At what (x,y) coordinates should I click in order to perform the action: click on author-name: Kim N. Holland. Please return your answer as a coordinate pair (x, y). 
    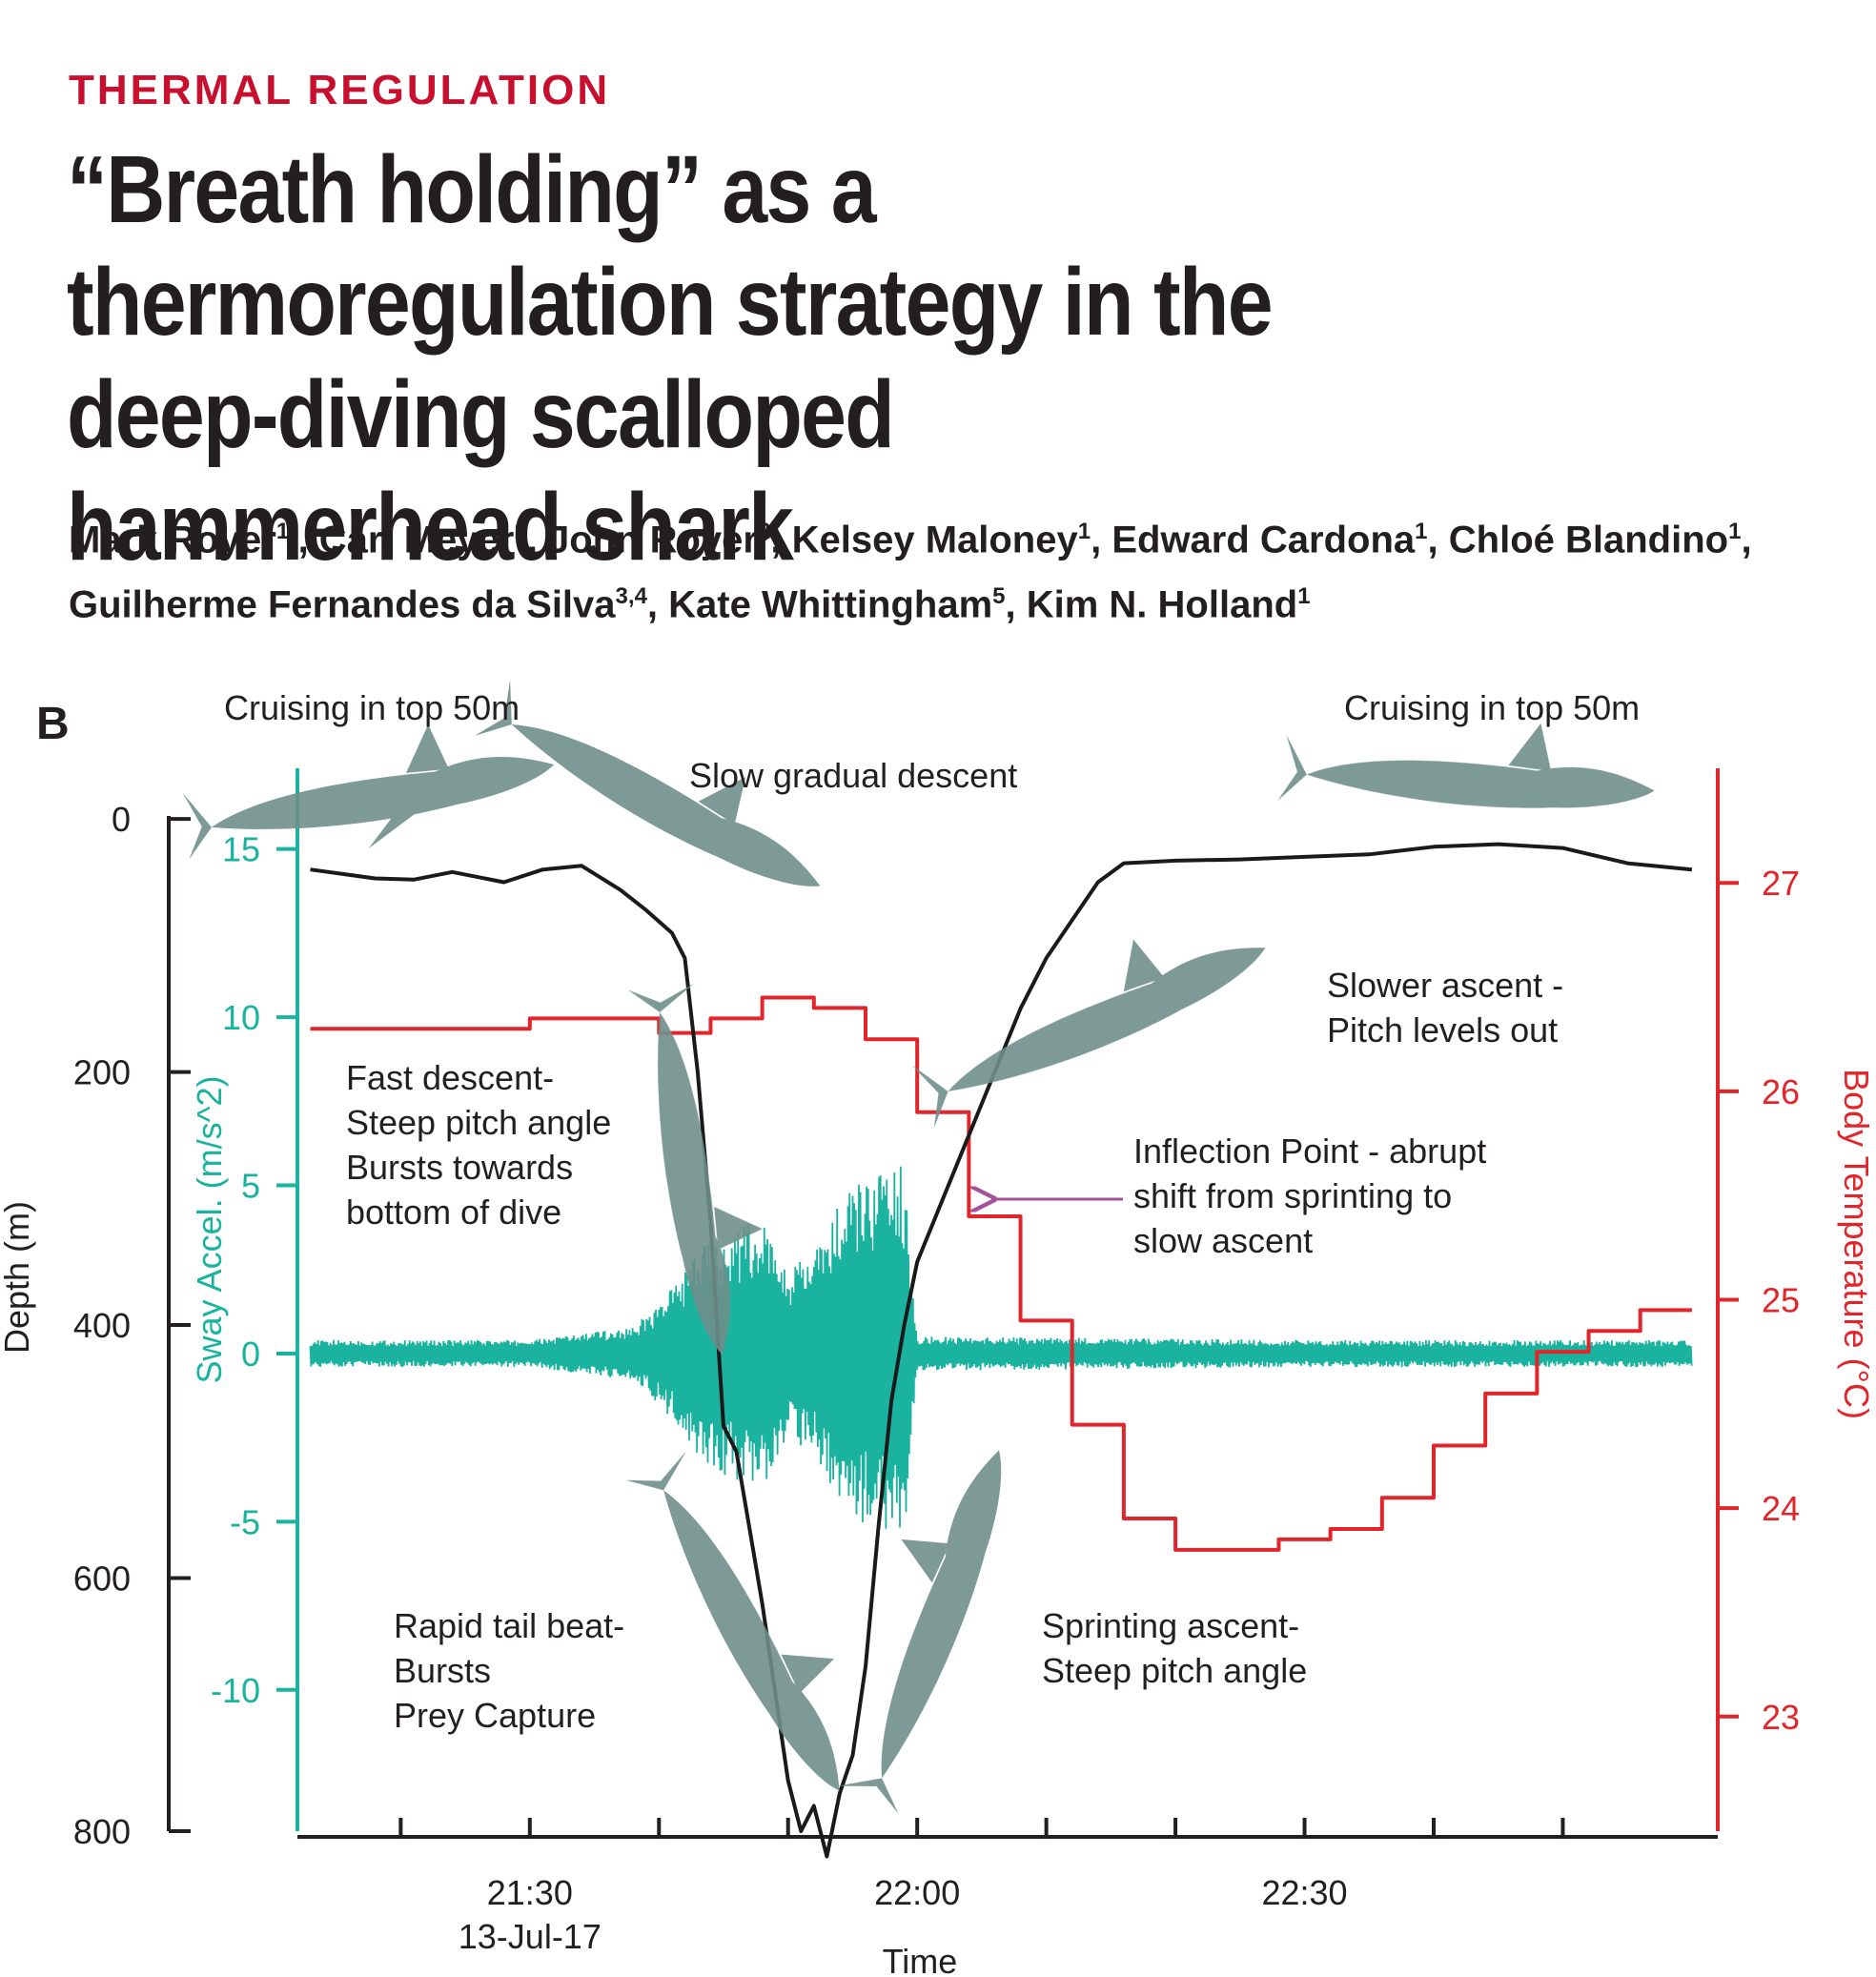
    Looking at the image, I should click on (1162, 605).